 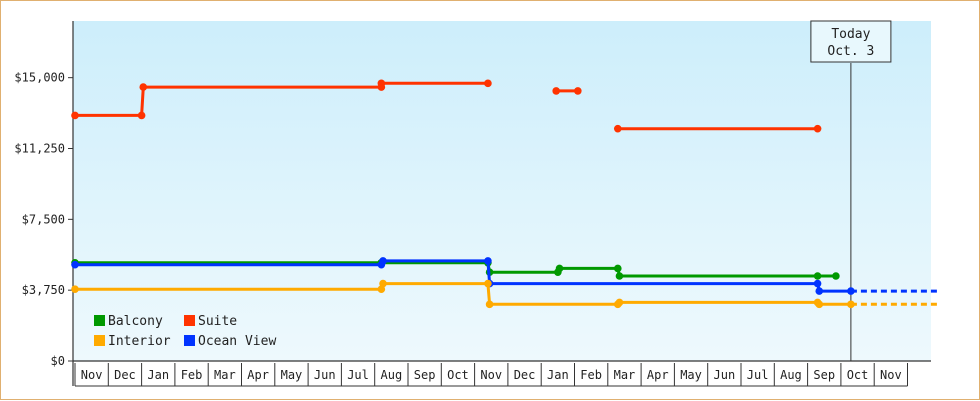 I want to click on legend-entry: Interior, so click(x=132, y=341).